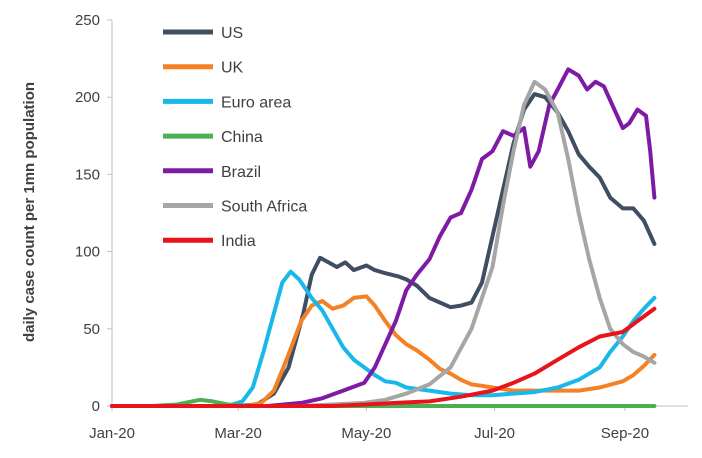 This screenshot has width=702, height=458. I want to click on y-tick-label: 150, so click(87, 174).